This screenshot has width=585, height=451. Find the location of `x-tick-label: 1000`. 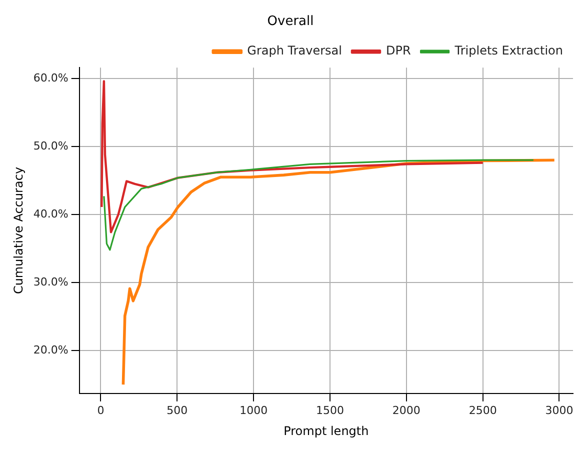

x-tick-label: 1000 is located at coordinates (254, 410).